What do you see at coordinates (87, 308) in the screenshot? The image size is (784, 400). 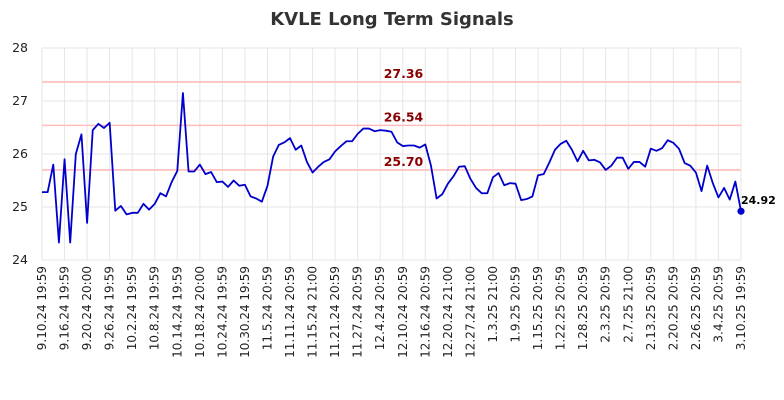 I see `x-tick-label: 9.20.24 20:00` at bounding box center [87, 308].